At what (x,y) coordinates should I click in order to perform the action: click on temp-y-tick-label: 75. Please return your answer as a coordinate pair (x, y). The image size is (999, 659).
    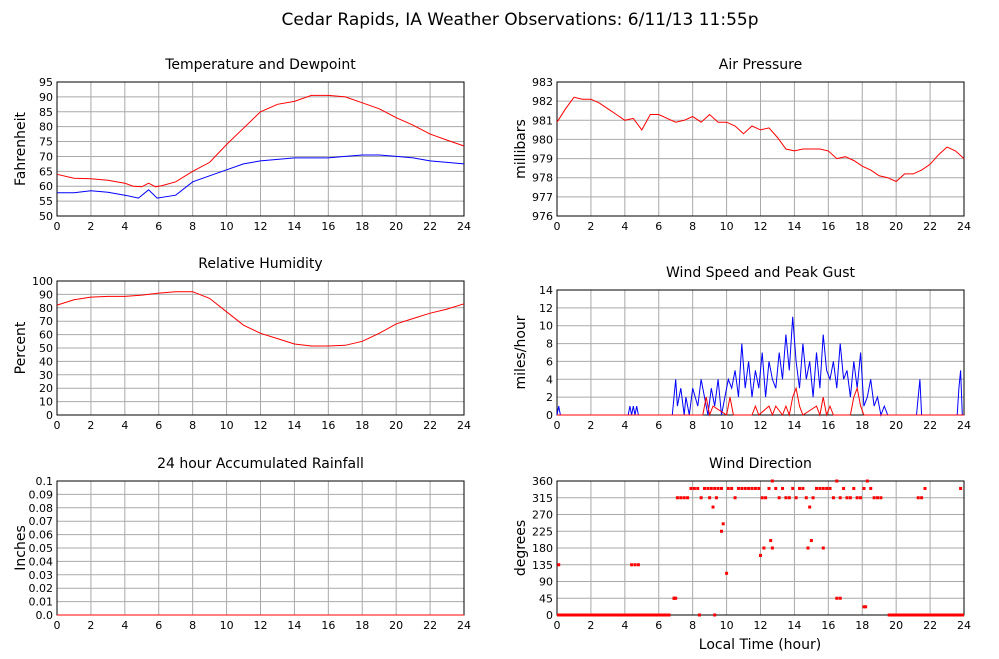
    Looking at the image, I should click on (46, 142).